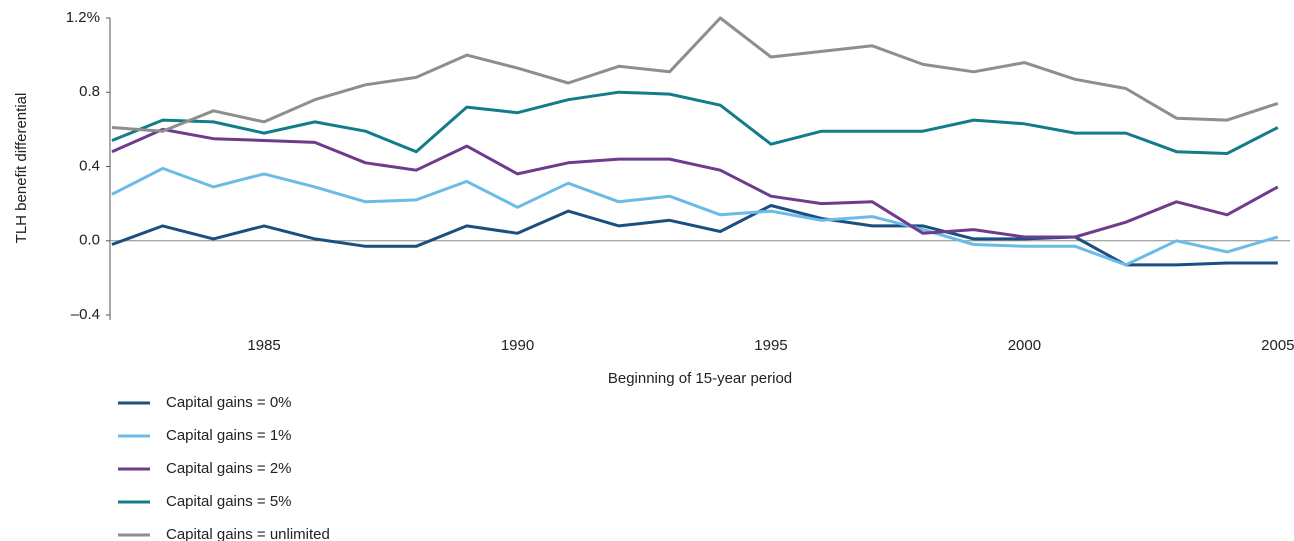 The height and width of the screenshot is (541, 1294). Describe the element at coordinates (700, 378) in the screenshot. I see `x-axis-label: Beginning of 15-year period` at that location.